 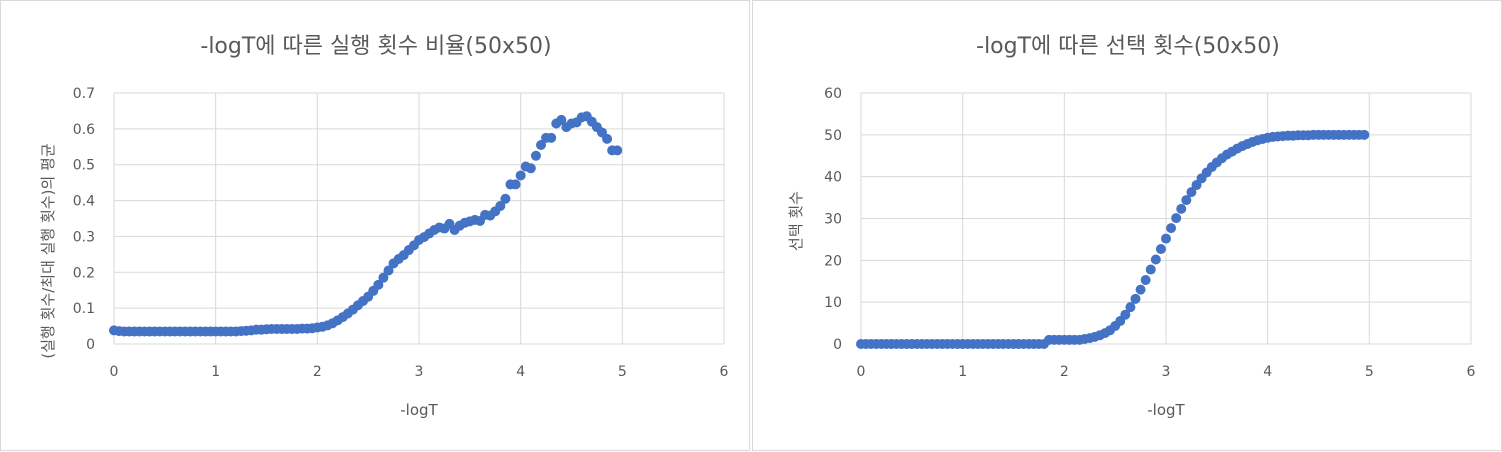 What do you see at coordinates (796, 221) in the screenshot?
I see `y-axis-label: 선택 횟수` at bounding box center [796, 221].